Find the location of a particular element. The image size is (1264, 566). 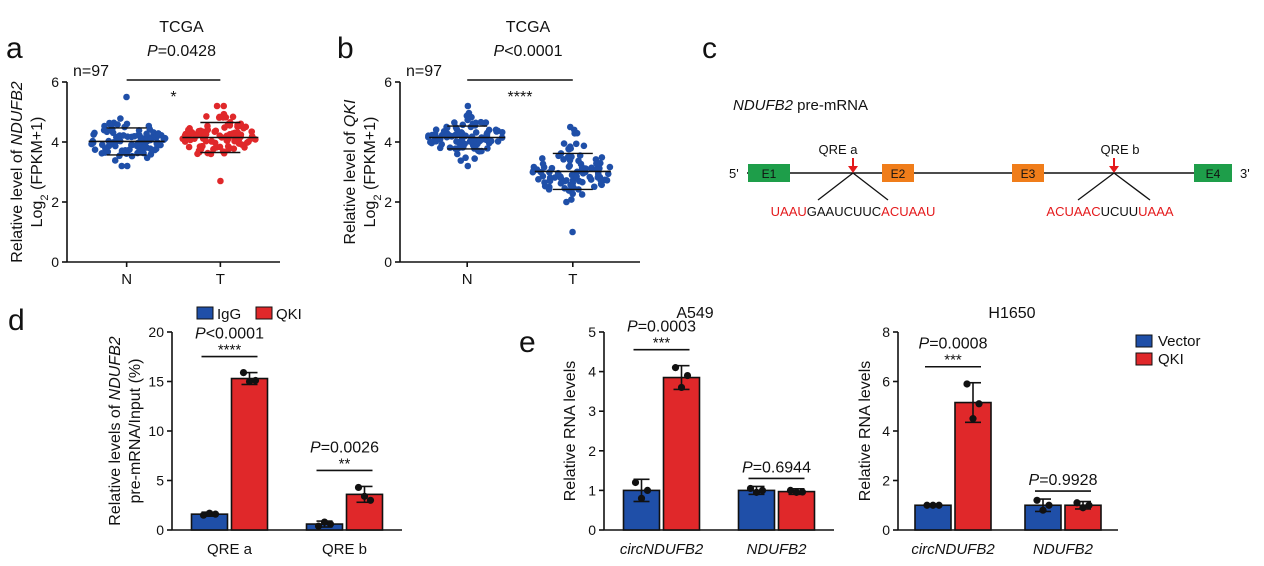

series-T-points is located at coordinates (219, 143).